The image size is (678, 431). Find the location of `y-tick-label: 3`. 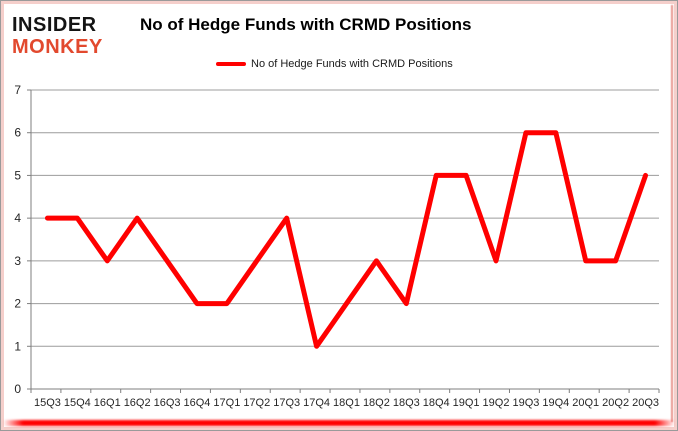

y-tick-label: 3 is located at coordinates (17, 261).